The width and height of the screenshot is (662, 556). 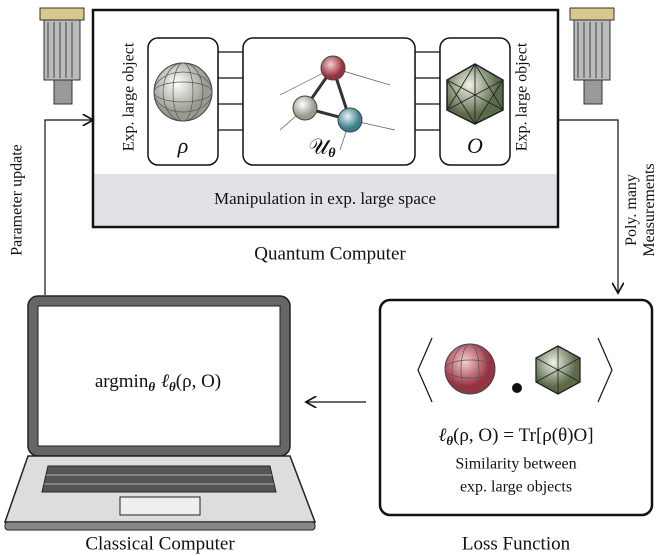 I want to click on left-label: Exp. large object, so click(x=129, y=96).